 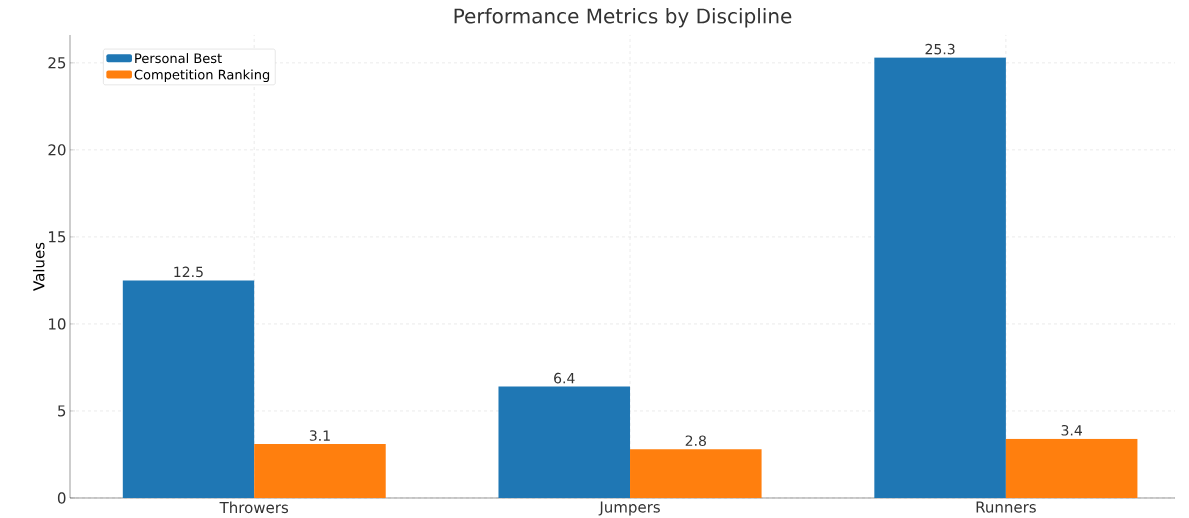 I want to click on y-tick-label: 5, so click(x=62, y=411).